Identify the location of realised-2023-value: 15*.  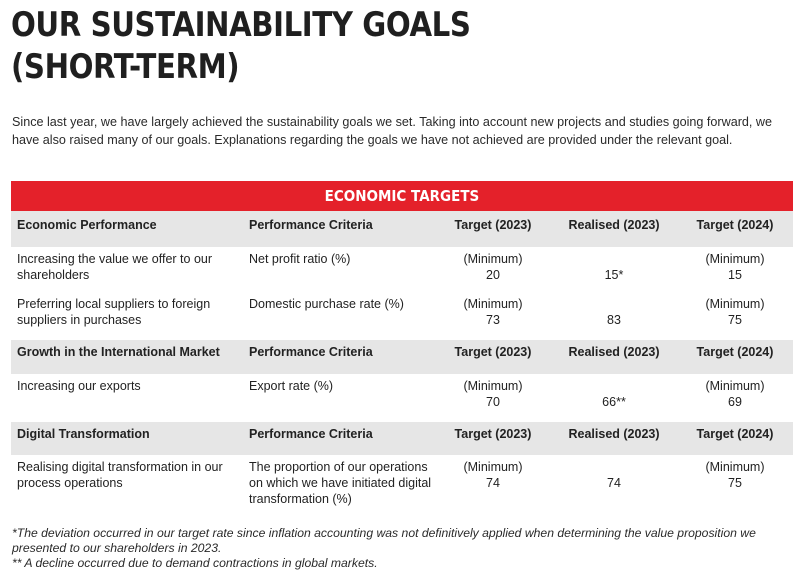
(614, 275).